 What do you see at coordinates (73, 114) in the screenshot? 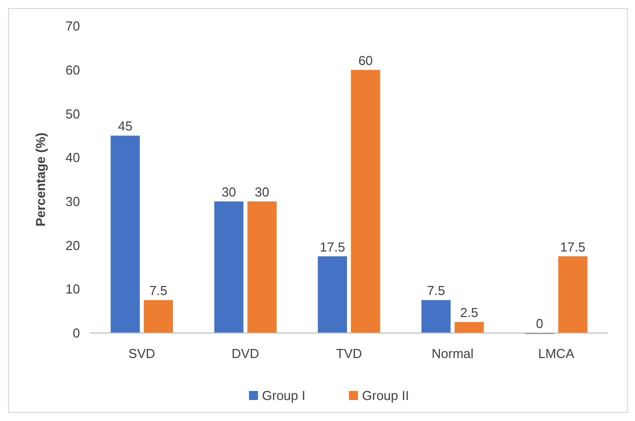
I see `y-tick-label: 50` at bounding box center [73, 114].